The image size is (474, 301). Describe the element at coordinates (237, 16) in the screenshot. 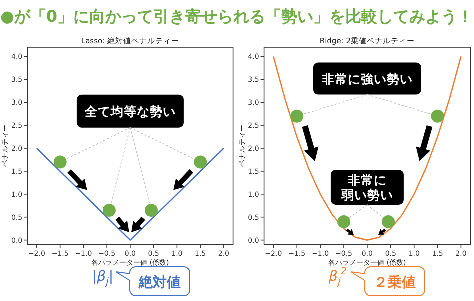

I see `text: ●が「0」に向かって引き寄せられる「勢い」を比較してみよう！` at that location.